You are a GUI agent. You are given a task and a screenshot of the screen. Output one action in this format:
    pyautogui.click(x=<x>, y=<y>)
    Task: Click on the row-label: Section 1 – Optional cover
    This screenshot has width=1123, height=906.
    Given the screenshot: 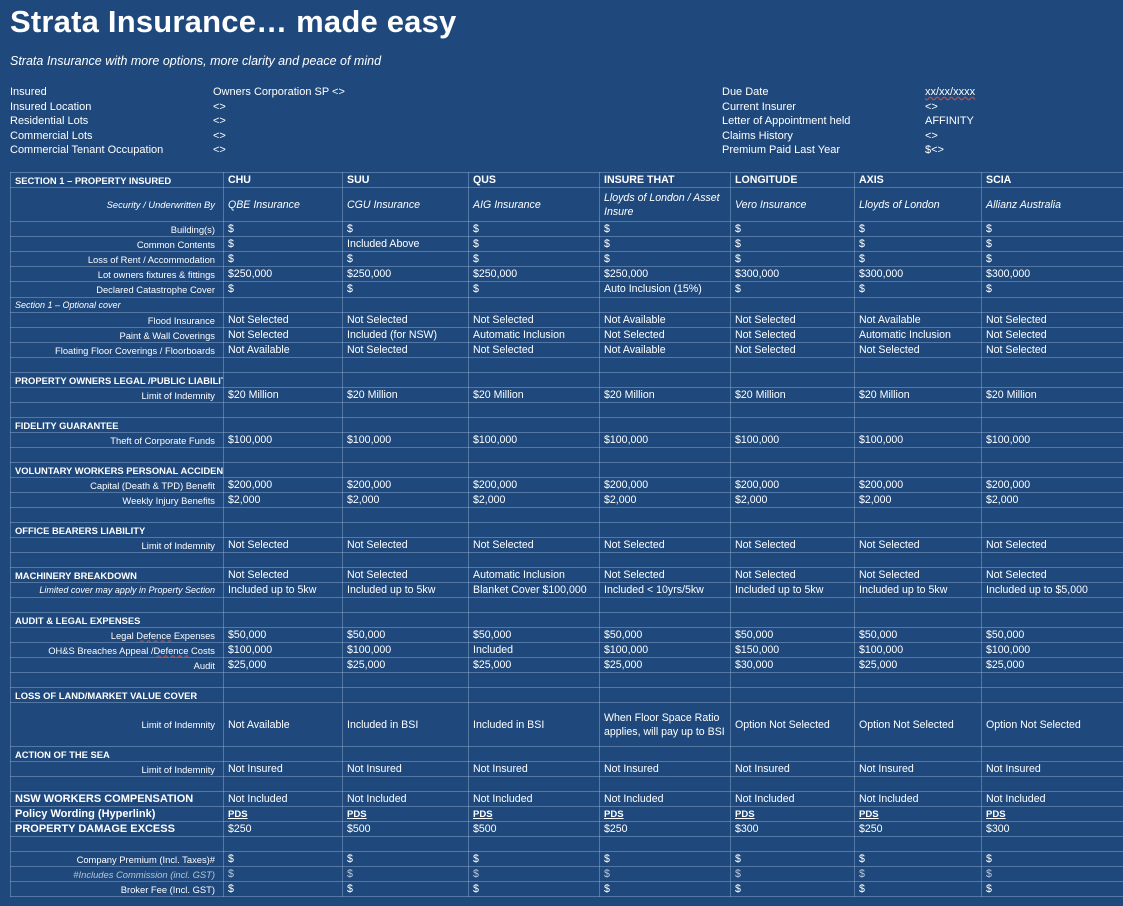 What is the action you would take?
    pyautogui.click(x=117, y=305)
    